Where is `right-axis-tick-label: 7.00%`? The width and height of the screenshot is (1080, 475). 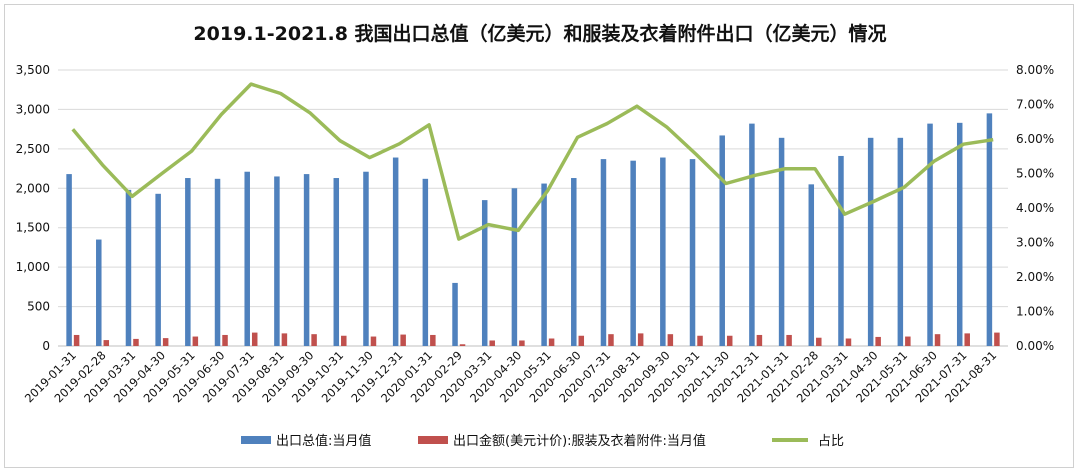
right-axis-tick-label: 7.00% is located at coordinates (1035, 105).